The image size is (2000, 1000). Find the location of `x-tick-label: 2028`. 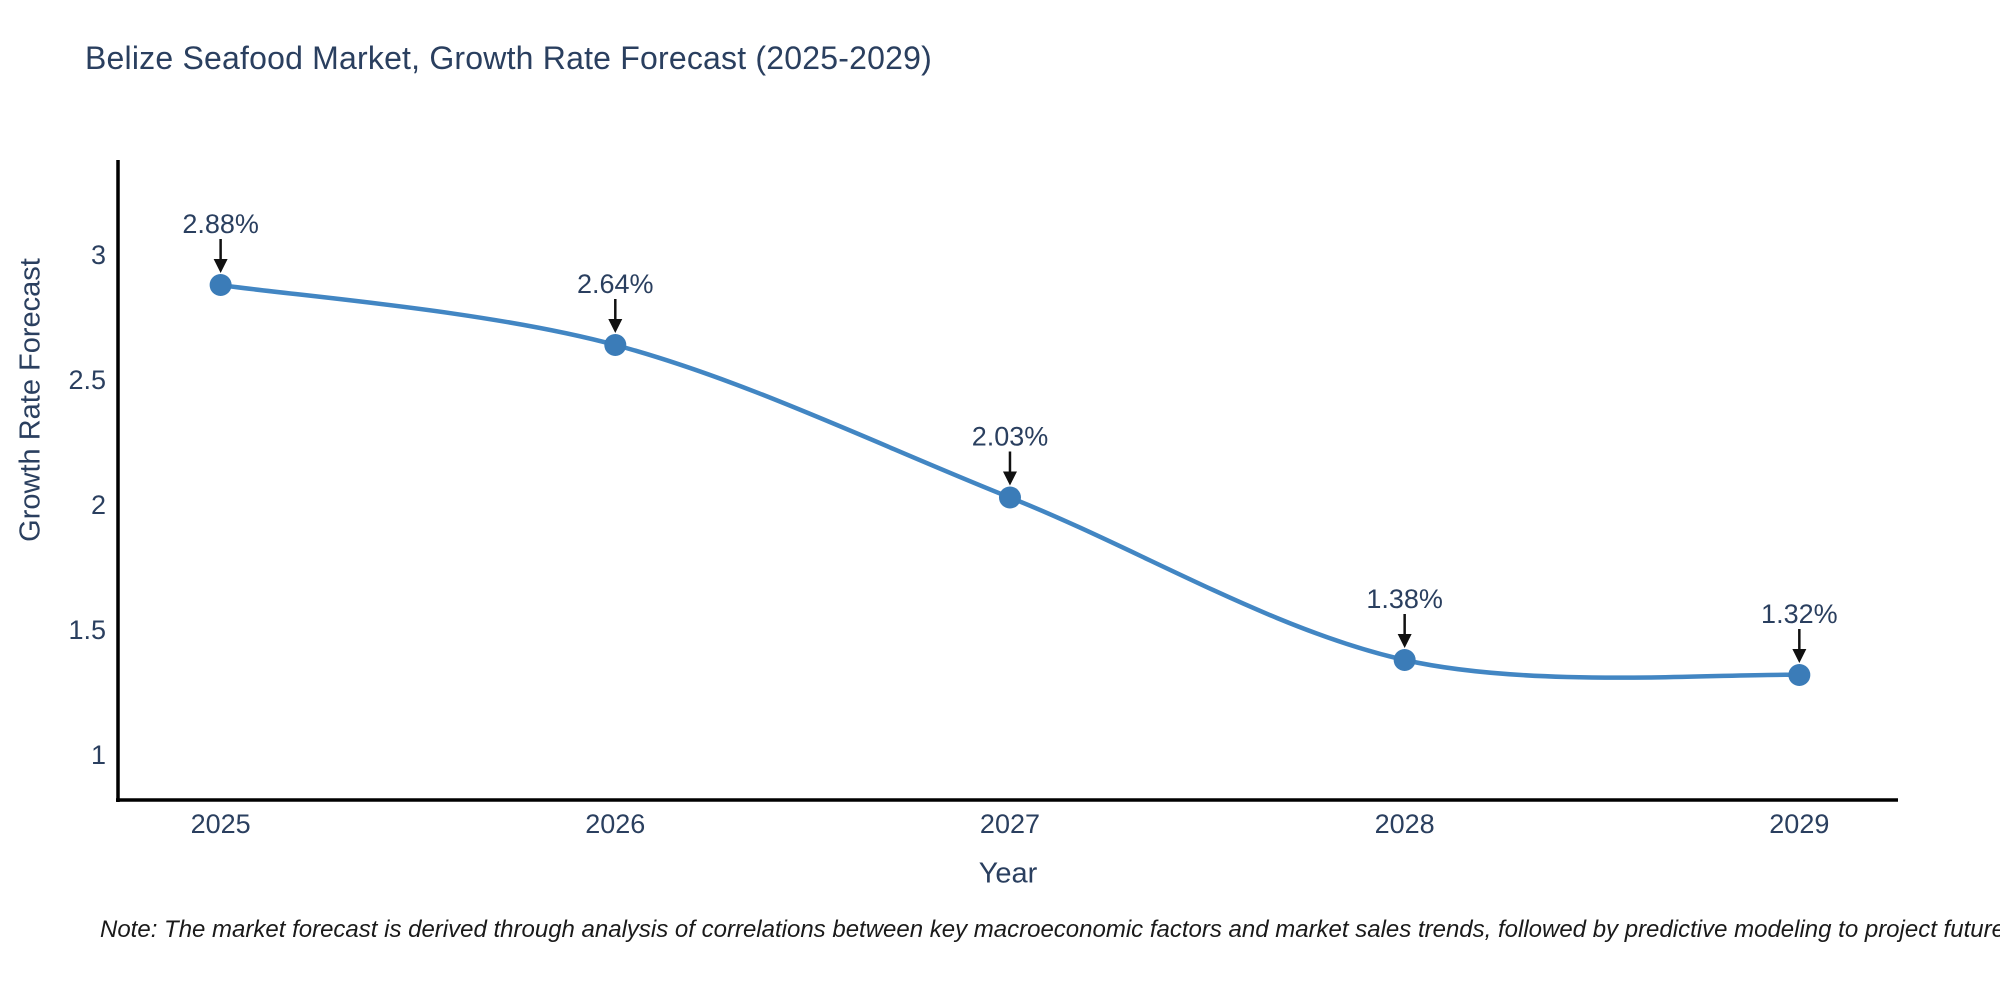

x-tick-label: 2028 is located at coordinates (1405, 824).